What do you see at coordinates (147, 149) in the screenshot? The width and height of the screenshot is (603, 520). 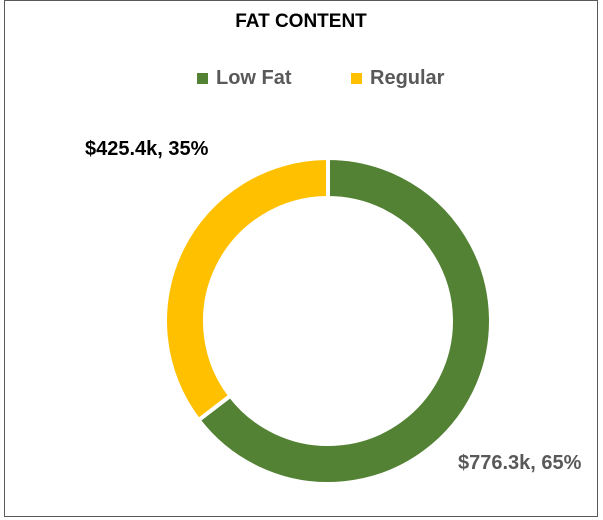 I see `data-label-regular: $425.4k, 35%` at bounding box center [147, 149].